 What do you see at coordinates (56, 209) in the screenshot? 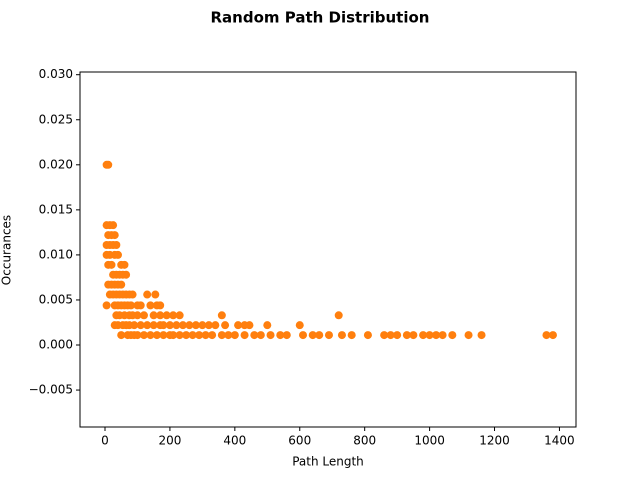
I see `y-tick-label: 0.015` at bounding box center [56, 209].